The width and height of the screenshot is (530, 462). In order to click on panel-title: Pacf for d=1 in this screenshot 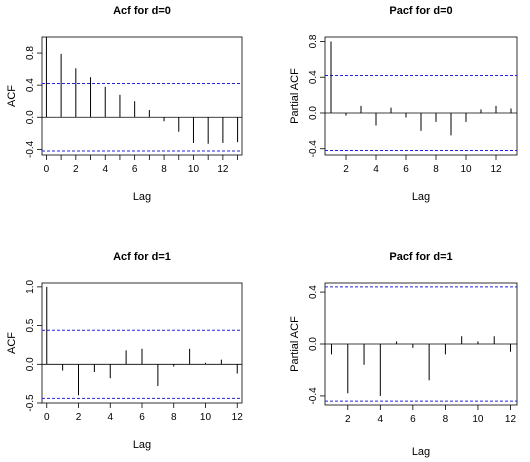, I will do `click(420, 257)`.